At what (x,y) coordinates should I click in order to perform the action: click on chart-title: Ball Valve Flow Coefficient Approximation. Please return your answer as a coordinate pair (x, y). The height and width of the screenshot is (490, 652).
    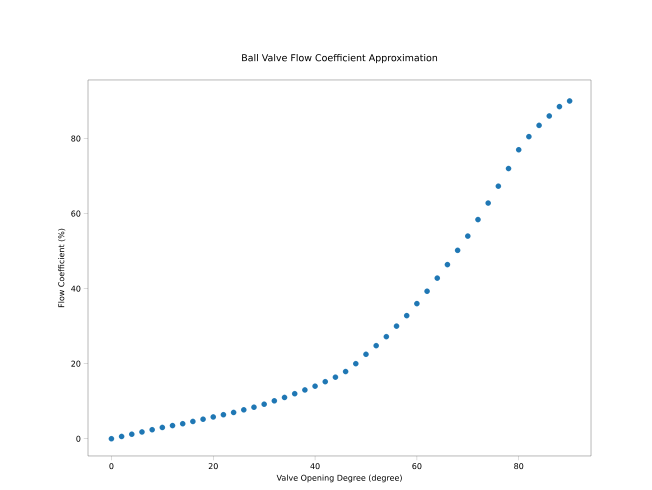
    Looking at the image, I should click on (340, 59).